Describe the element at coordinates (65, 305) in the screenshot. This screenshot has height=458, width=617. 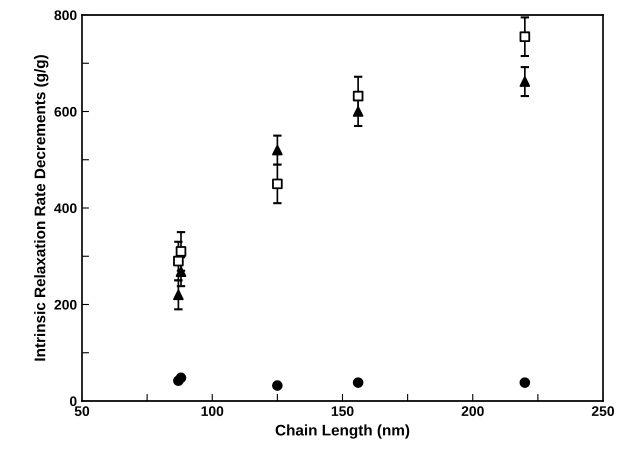
I see `y-tick-label: 200` at that location.